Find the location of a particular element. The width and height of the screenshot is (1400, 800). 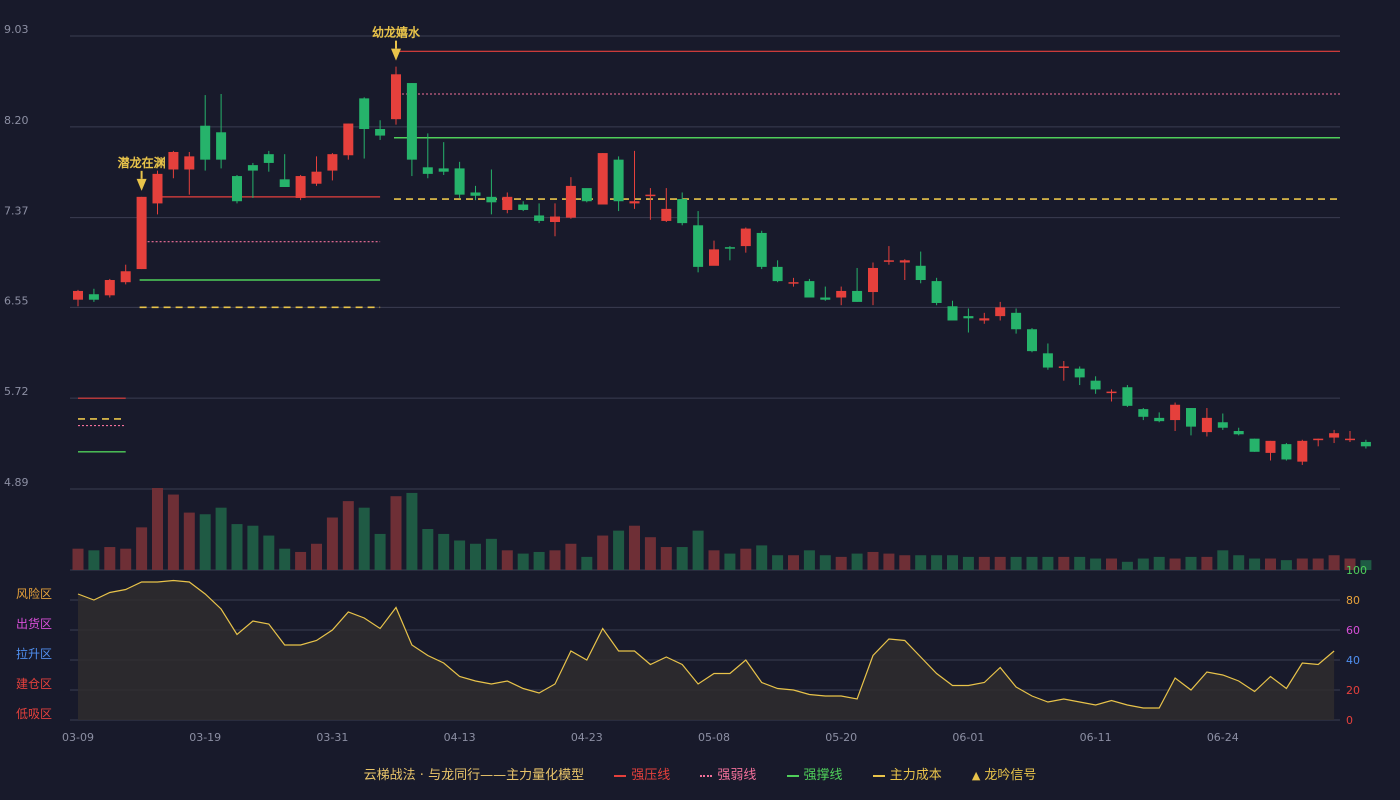

y-tick-label: 4.89 is located at coordinates (16, 482).